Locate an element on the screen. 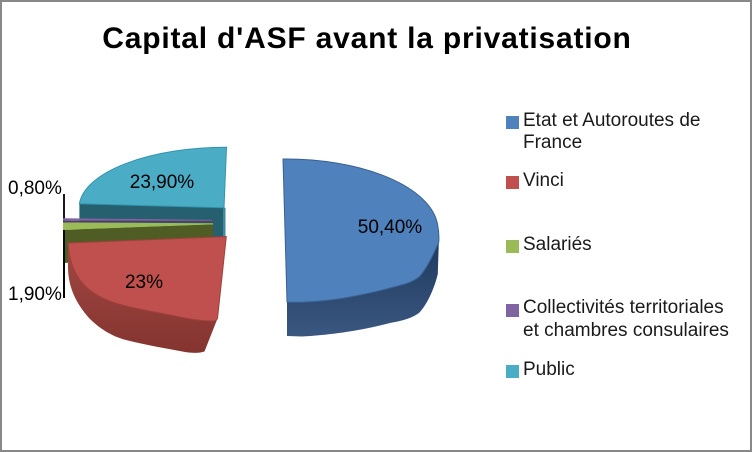 This screenshot has height=452, width=752. svg-text: 0,80% is located at coordinates (35, 188).